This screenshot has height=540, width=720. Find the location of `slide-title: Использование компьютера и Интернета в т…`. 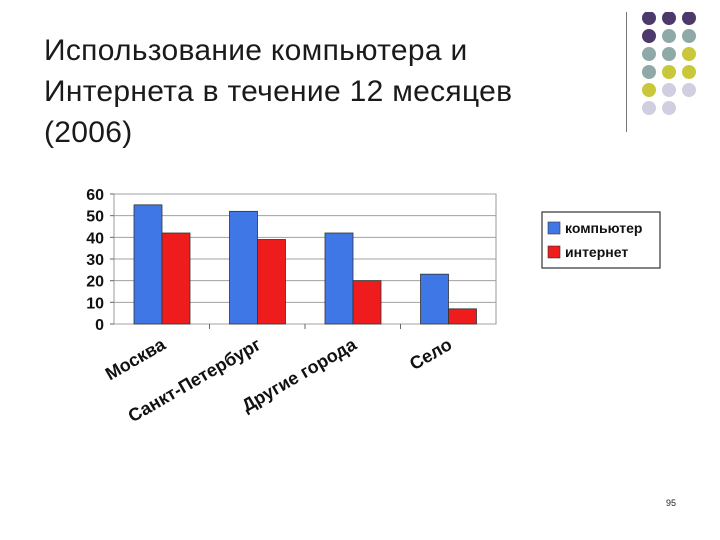

slide-title: Использование компьютера и Интернета в т… is located at coordinates (278, 91).